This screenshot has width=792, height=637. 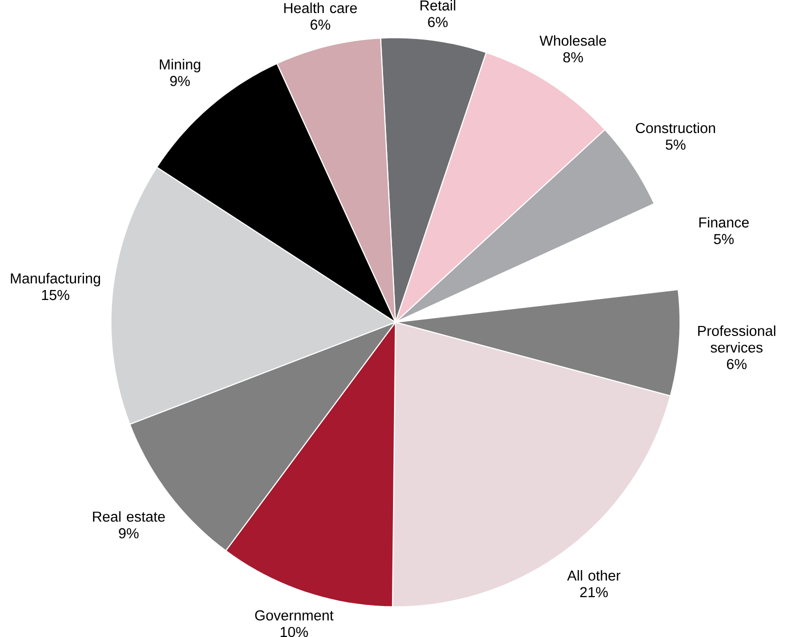 What do you see at coordinates (676, 128) in the screenshot?
I see `slice-label: Construction` at bounding box center [676, 128].